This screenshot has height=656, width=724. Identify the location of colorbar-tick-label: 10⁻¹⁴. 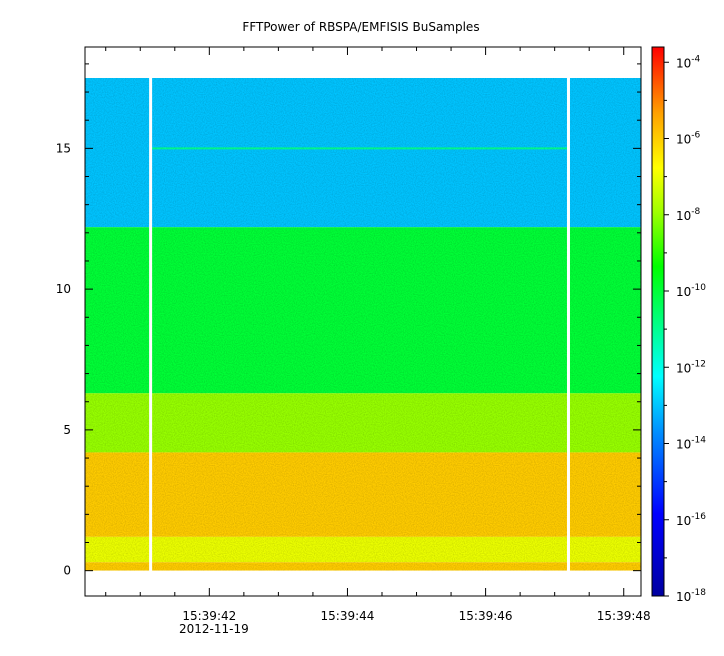
(691, 444).